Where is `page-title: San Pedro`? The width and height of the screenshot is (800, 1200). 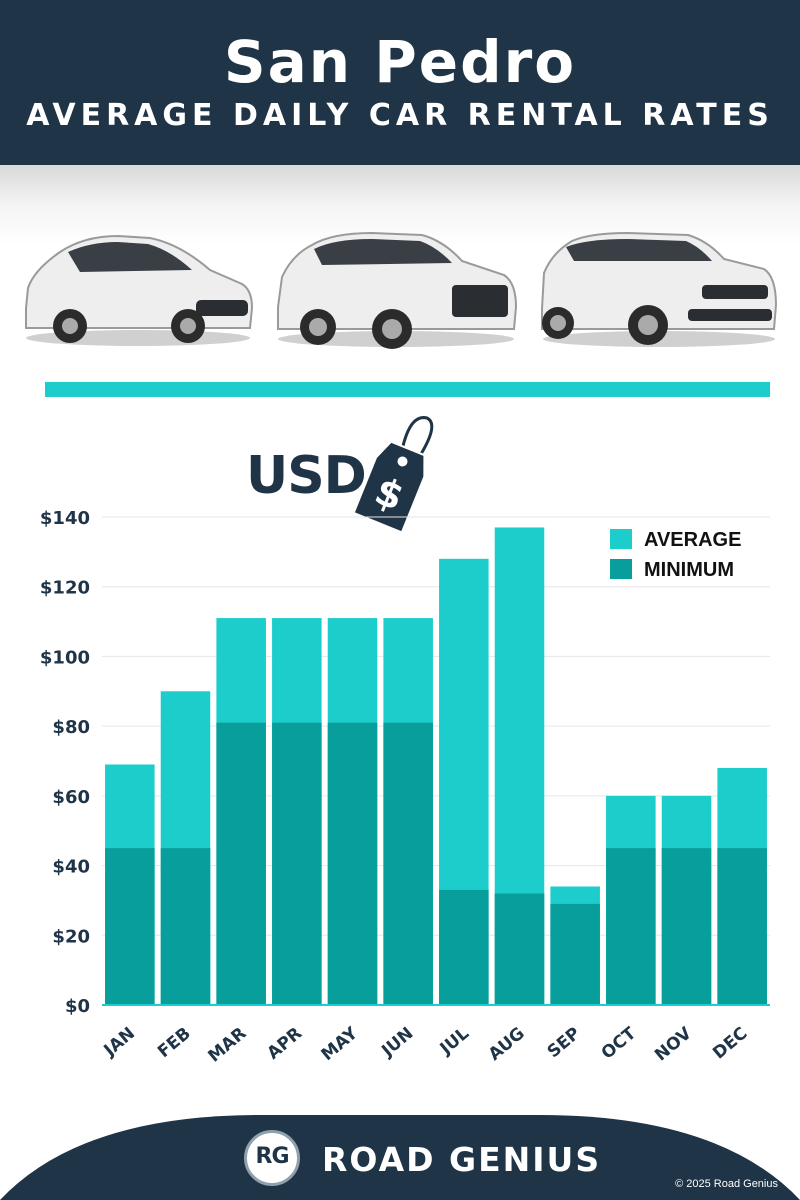 page-title: San Pedro is located at coordinates (400, 62).